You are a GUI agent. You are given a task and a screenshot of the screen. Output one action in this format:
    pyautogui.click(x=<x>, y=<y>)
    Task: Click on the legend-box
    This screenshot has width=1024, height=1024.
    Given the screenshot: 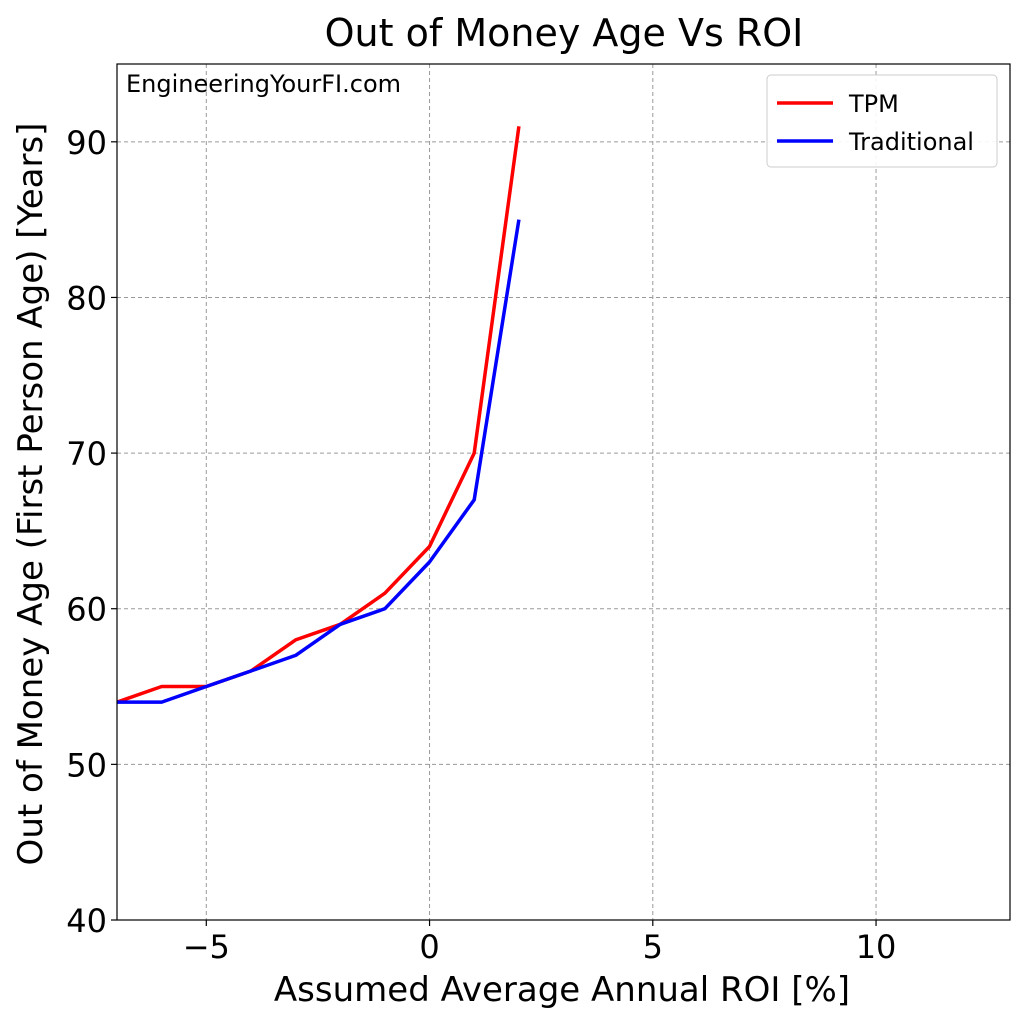 What is the action you would take?
    pyautogui.click(x=882, y=121)
    